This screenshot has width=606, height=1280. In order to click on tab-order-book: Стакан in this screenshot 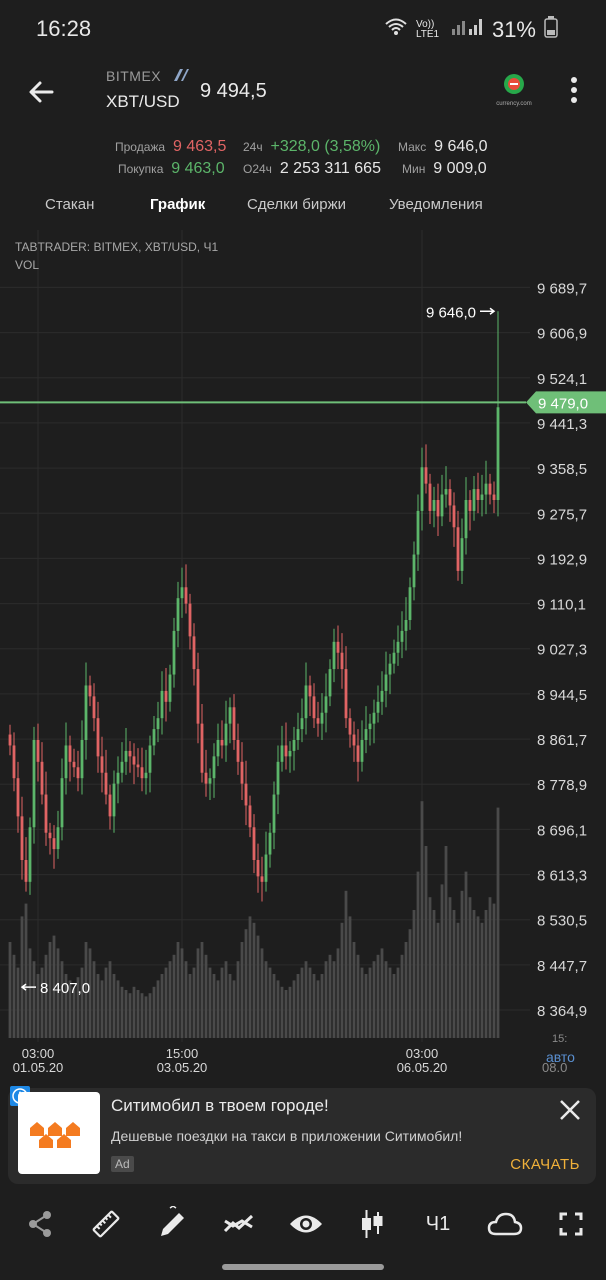, I will do `click(70, 204)`.